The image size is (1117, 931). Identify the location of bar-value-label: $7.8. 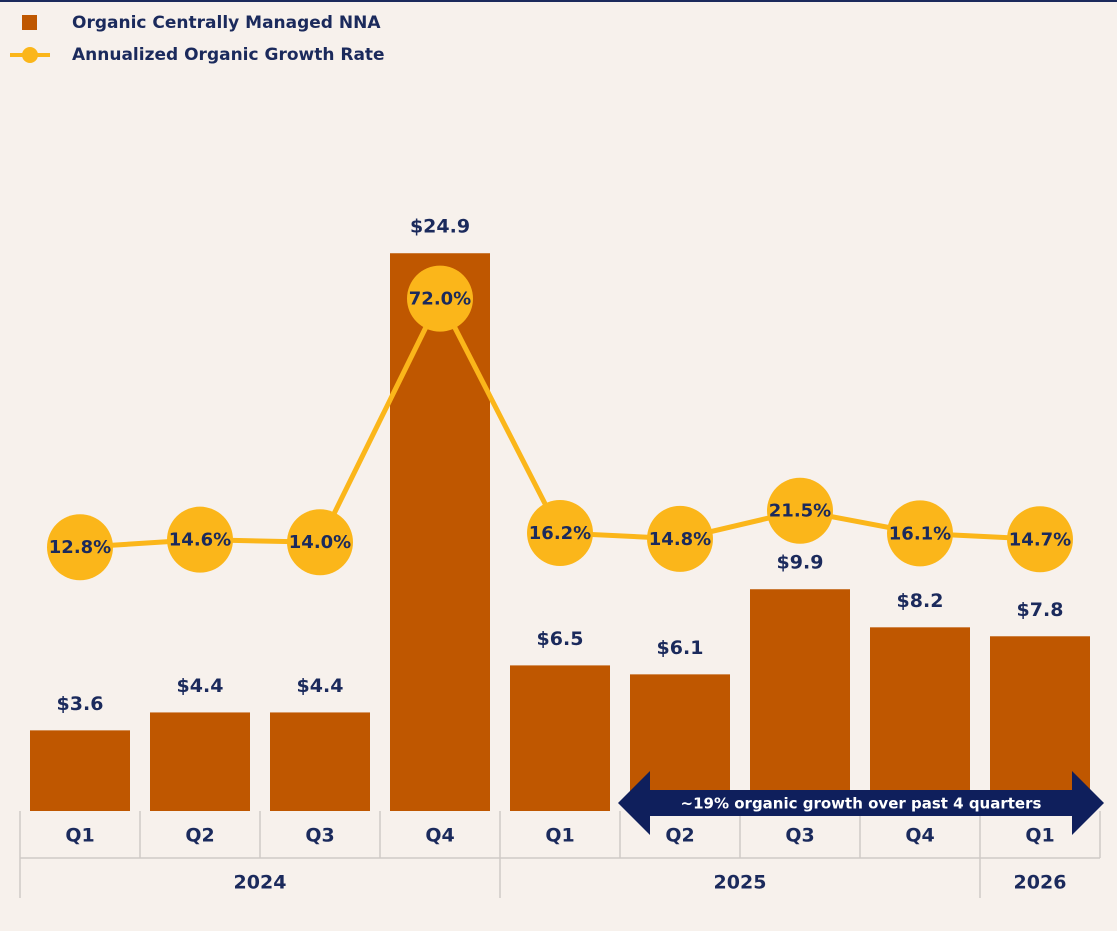
(1040, 610).